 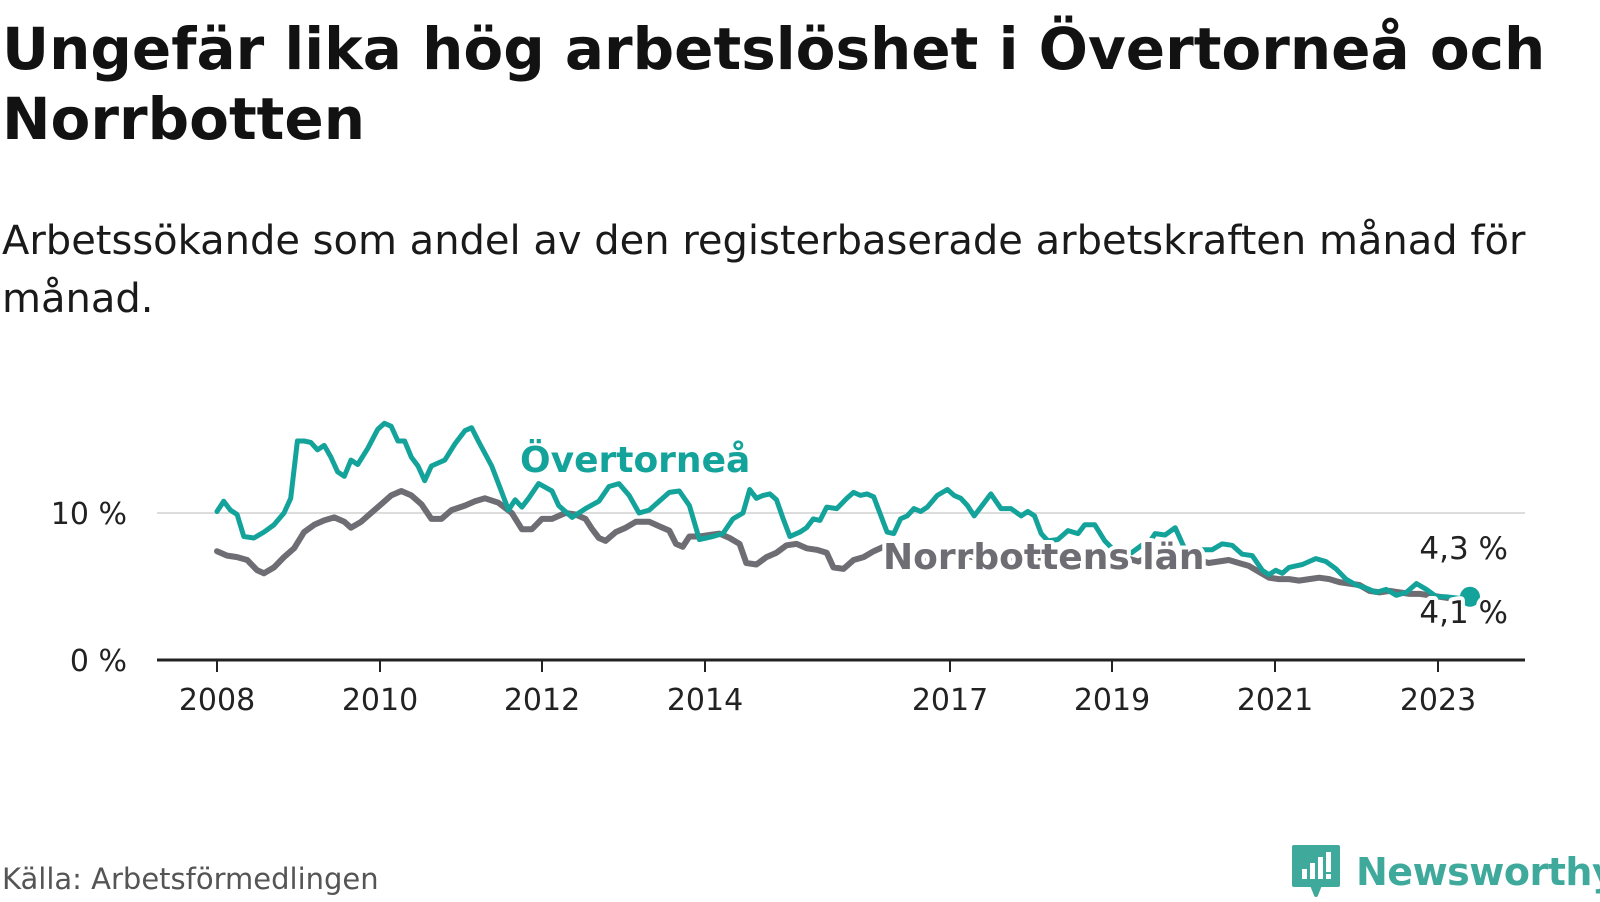 I want to click on x-tick-label: 2014, so click(x=705, y=700).